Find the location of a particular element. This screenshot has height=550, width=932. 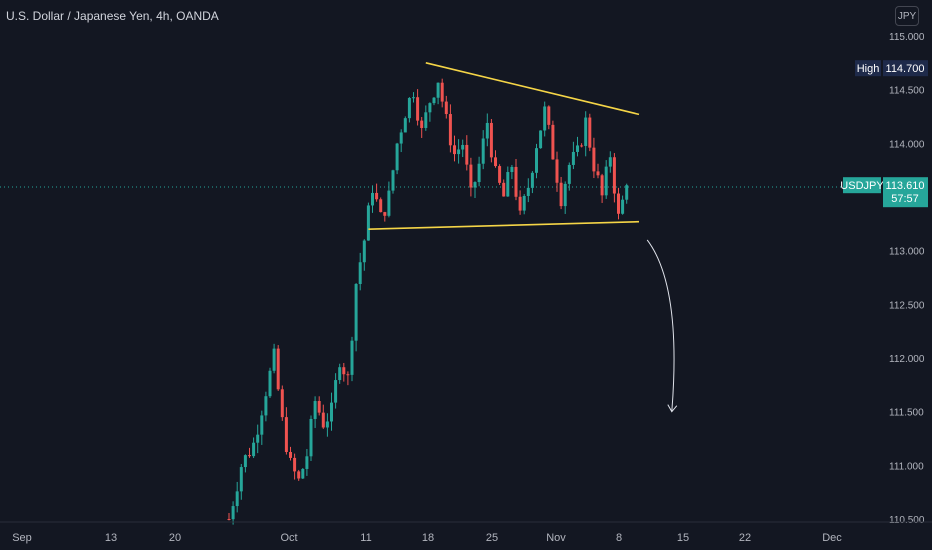

x-tick-label: 8 is located at coordinates (619, 538).